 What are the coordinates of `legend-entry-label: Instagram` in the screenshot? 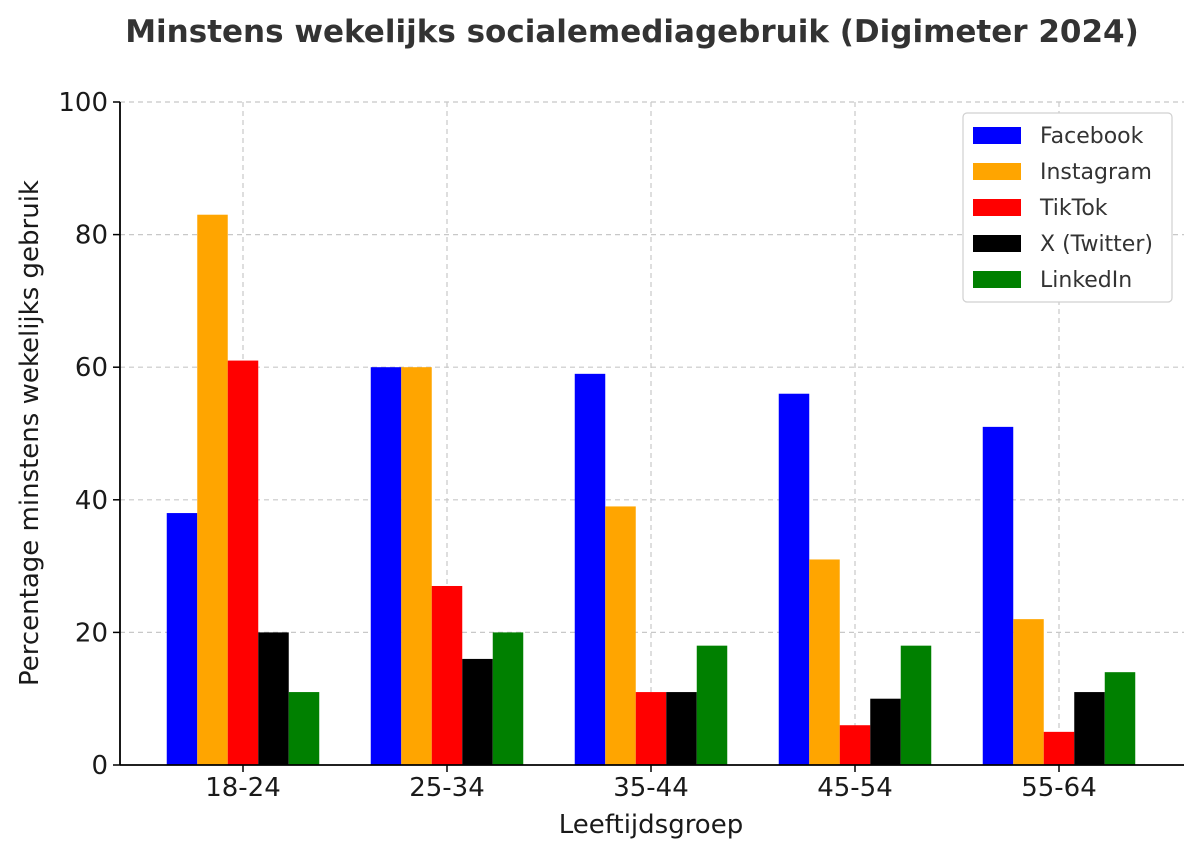 It's located at (1096, 172).